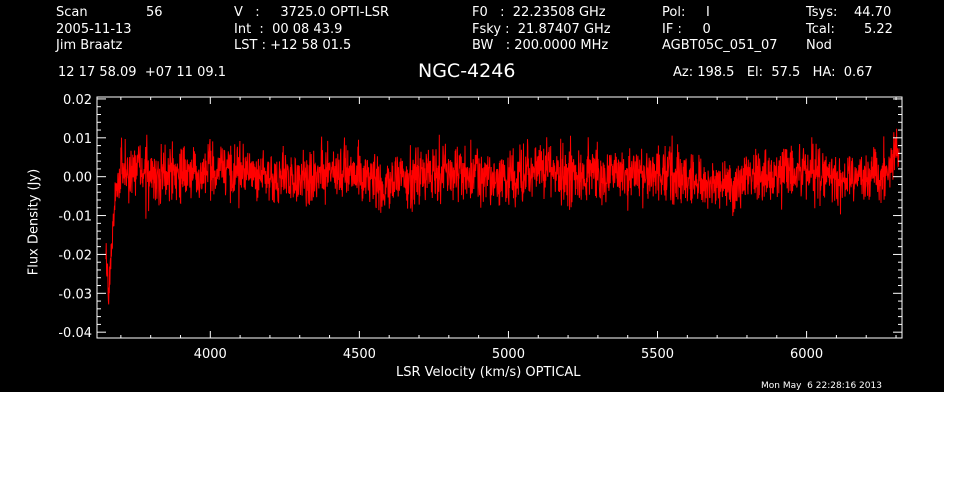 This screenshot has height=490, width=962. I want to click on observing-mode: Nod, so click(819, 45).